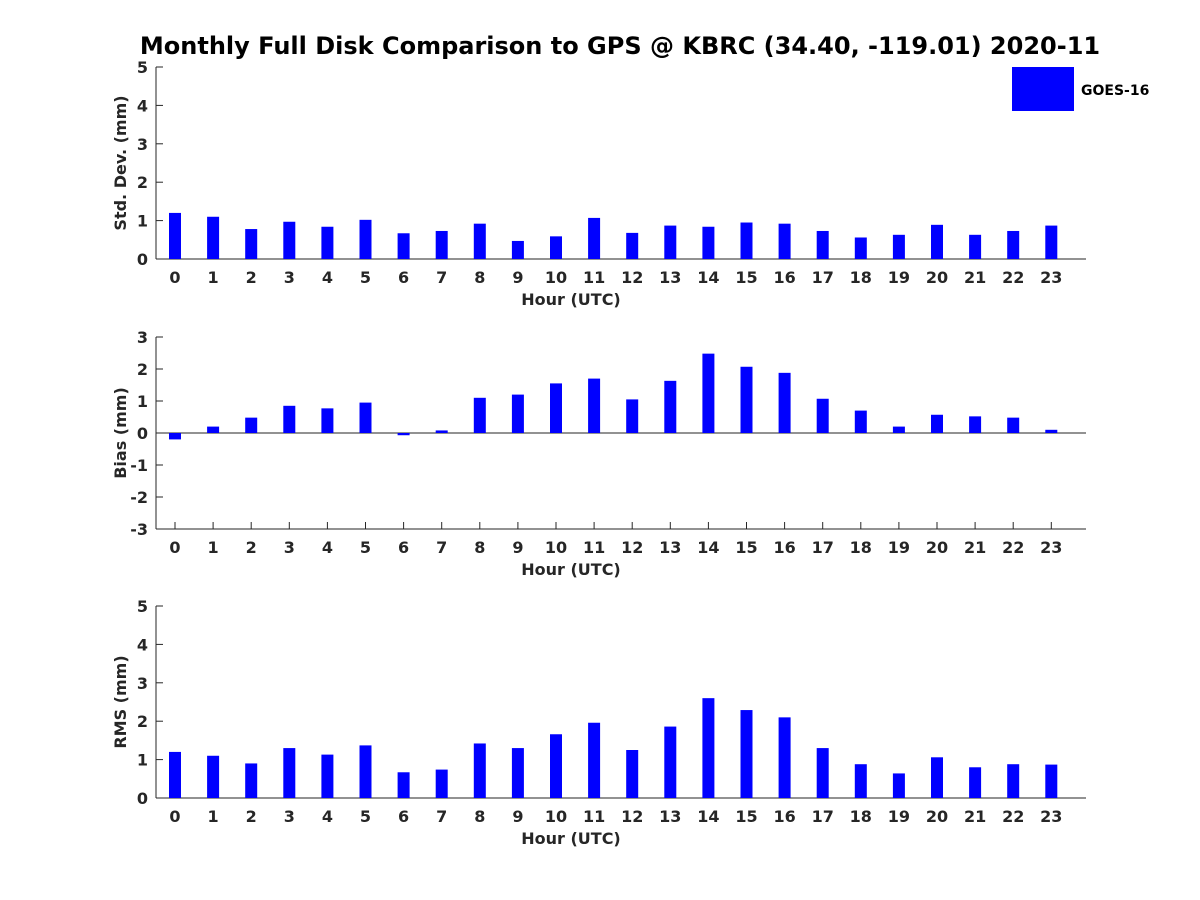 Image resolution: width=1200 pixels, height=900 pixels. I want to click on x-tick-label: 20, so click(937, 277).